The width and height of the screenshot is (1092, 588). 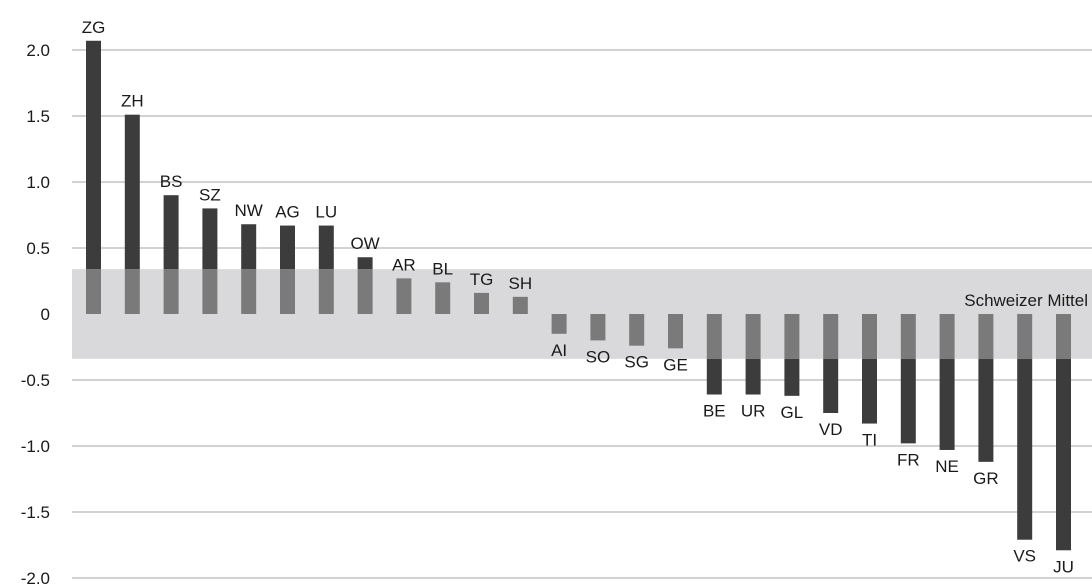 What do you see at coordinates (38, 50) in the screenshot?
I see `y-tick-label: 2.0` at bounding box center [38, 50].